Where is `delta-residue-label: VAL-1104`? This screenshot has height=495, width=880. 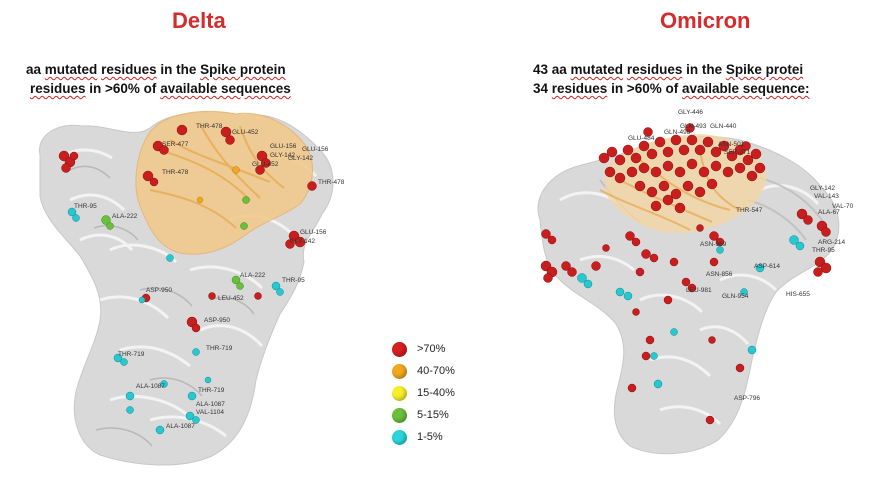
delta-residue-label: VAL-1104 is located at coordinates (210, 412).